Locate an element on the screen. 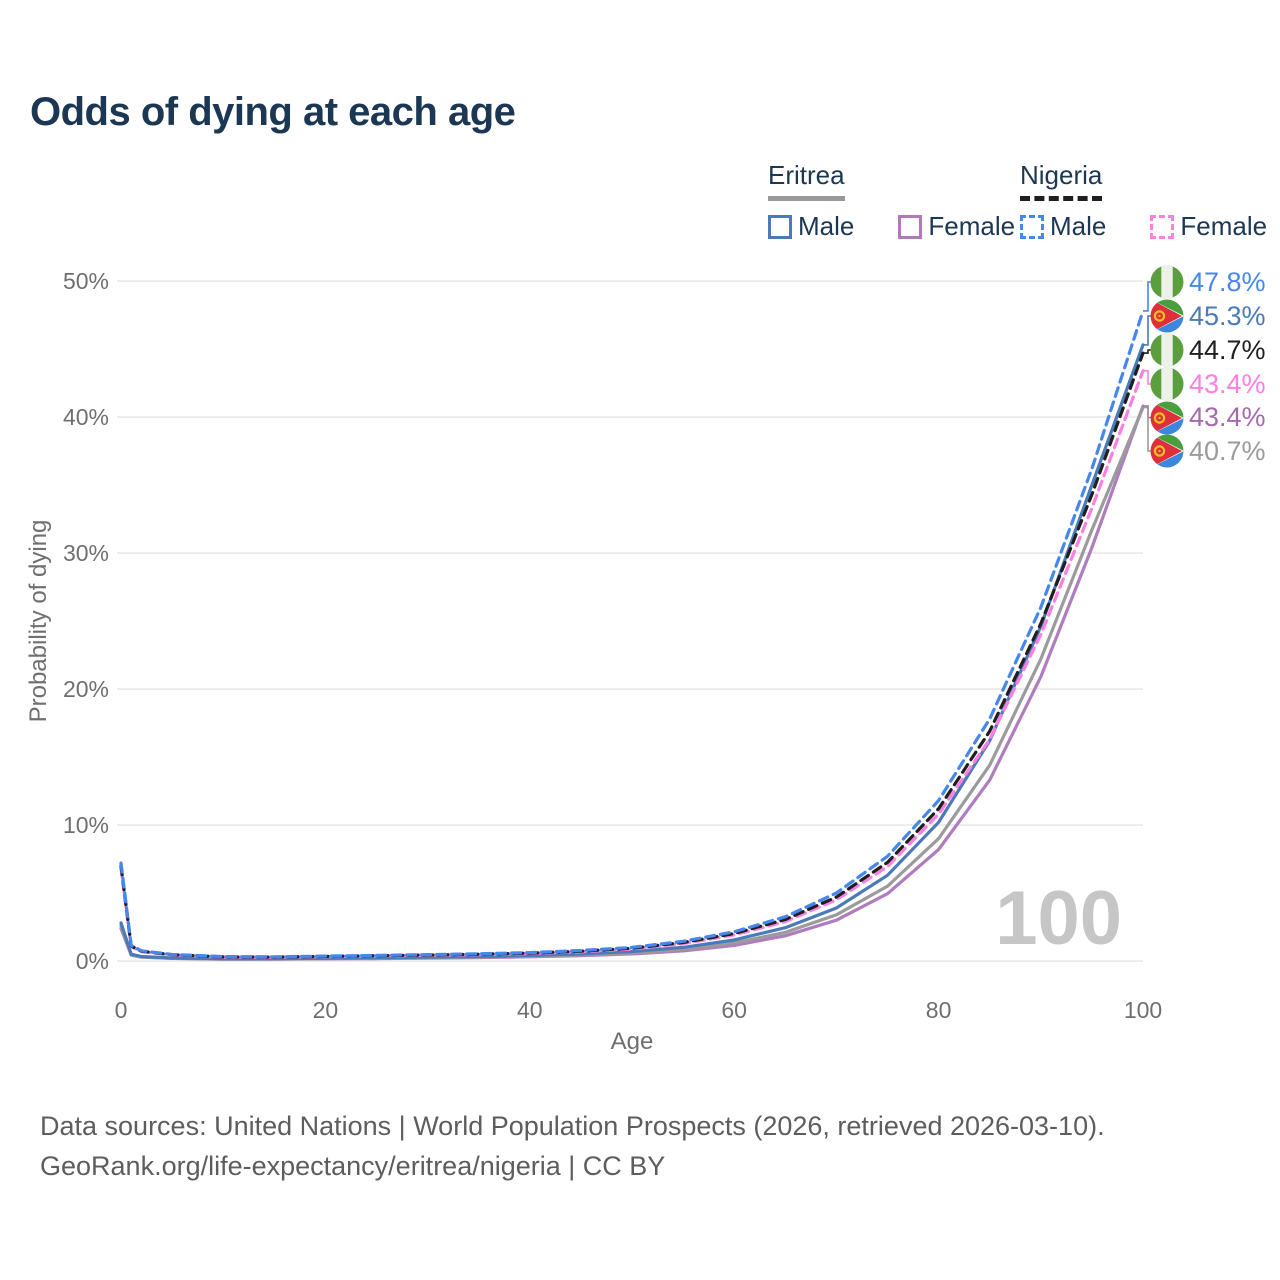  eritrea-female-swatch-icon is located at coordinates (910, 226).